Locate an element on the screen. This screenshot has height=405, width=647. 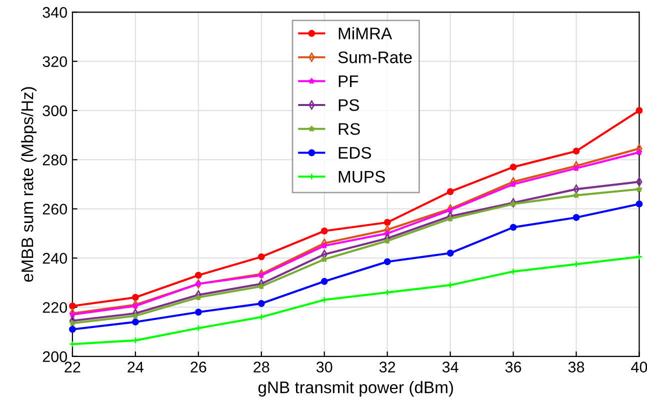
y-tick-label: 340 is located at coordinates (55, 12).